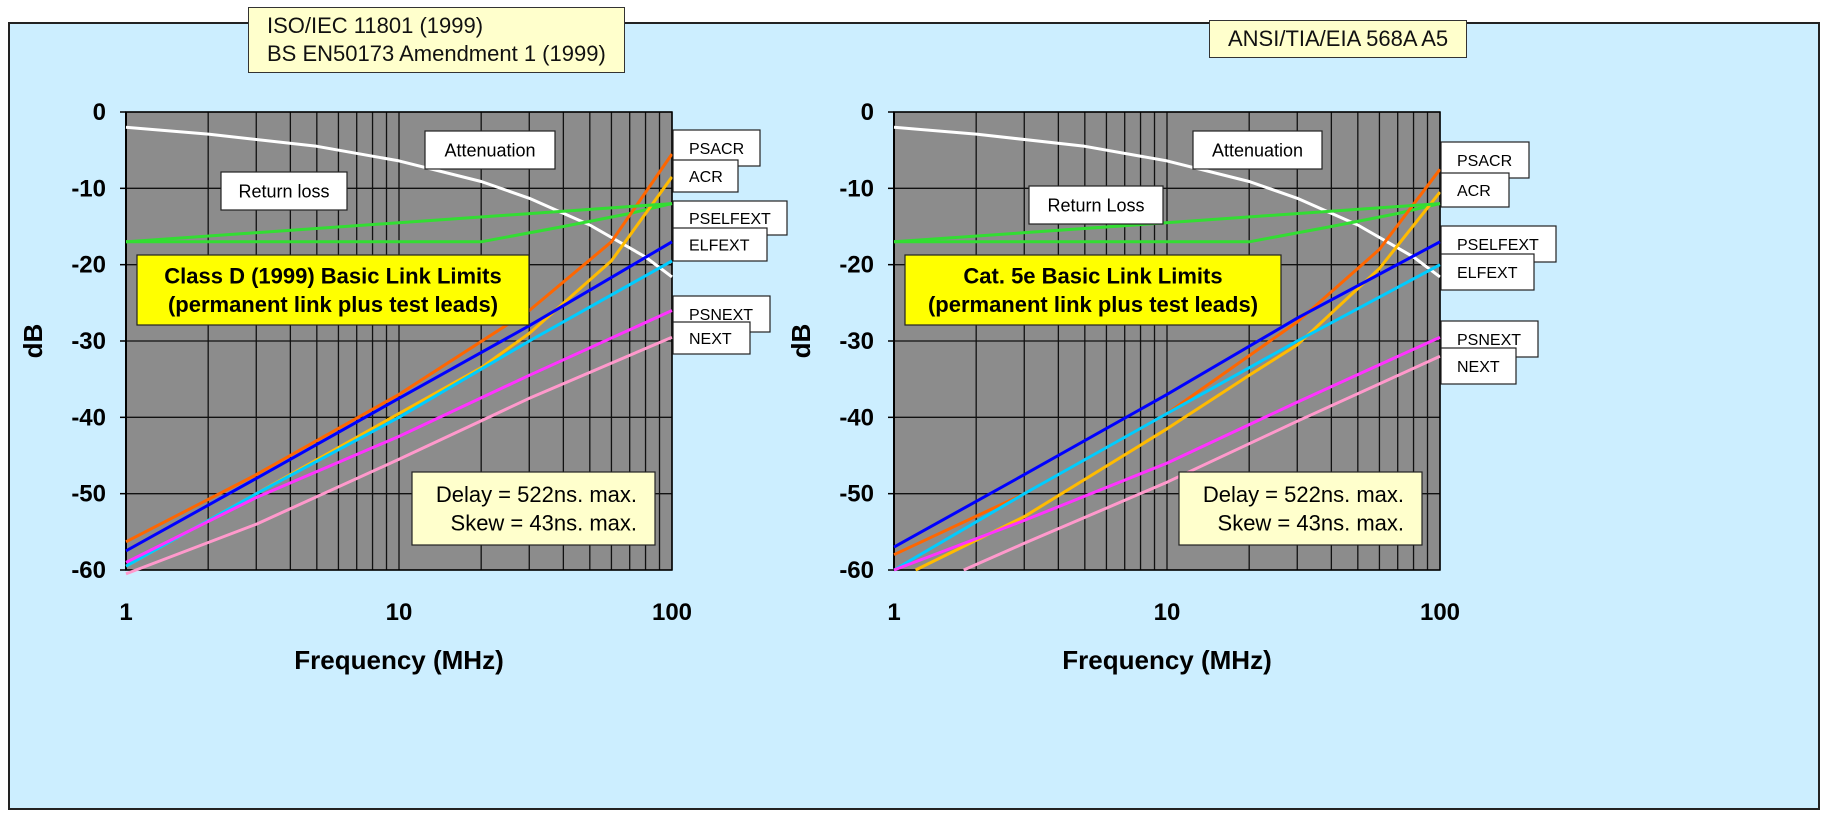 Image resolution: width=1830 pixels, height=821 pixels. I want to click on standard-label-2: ANSI/TIA/EIA 568A A5, so click(1338, 39).